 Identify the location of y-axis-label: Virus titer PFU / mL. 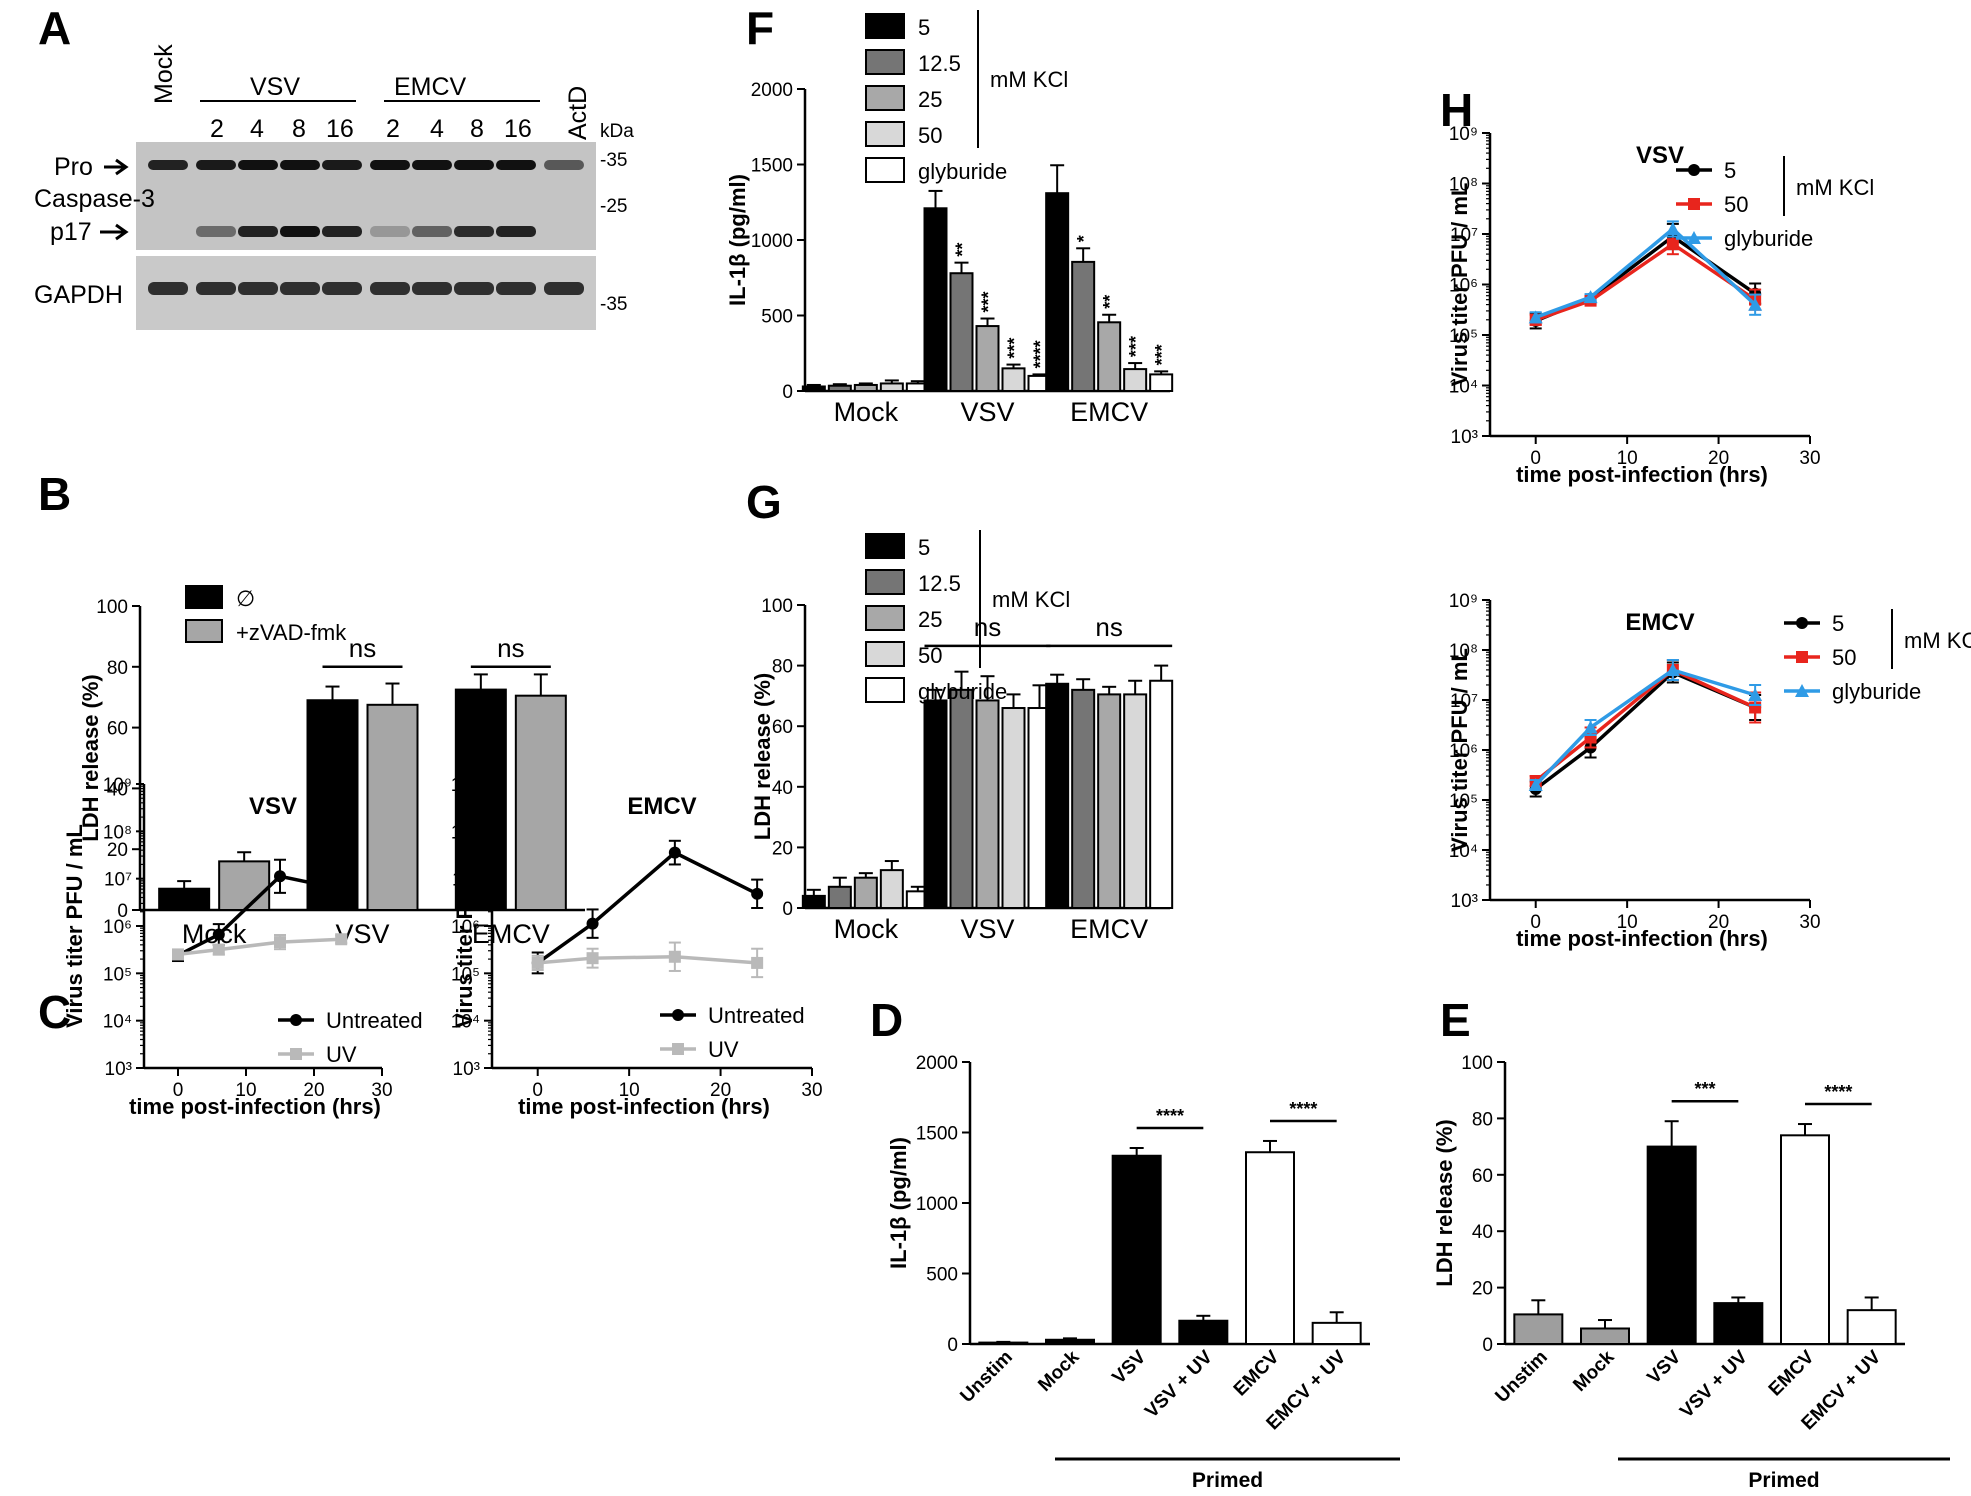
(1459, 285).